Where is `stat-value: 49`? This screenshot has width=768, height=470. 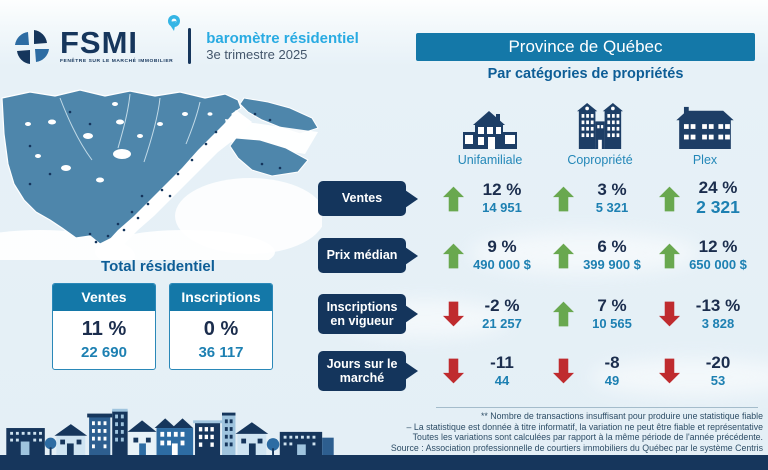 stat-value: 49 is located at coordinates (612, 380).